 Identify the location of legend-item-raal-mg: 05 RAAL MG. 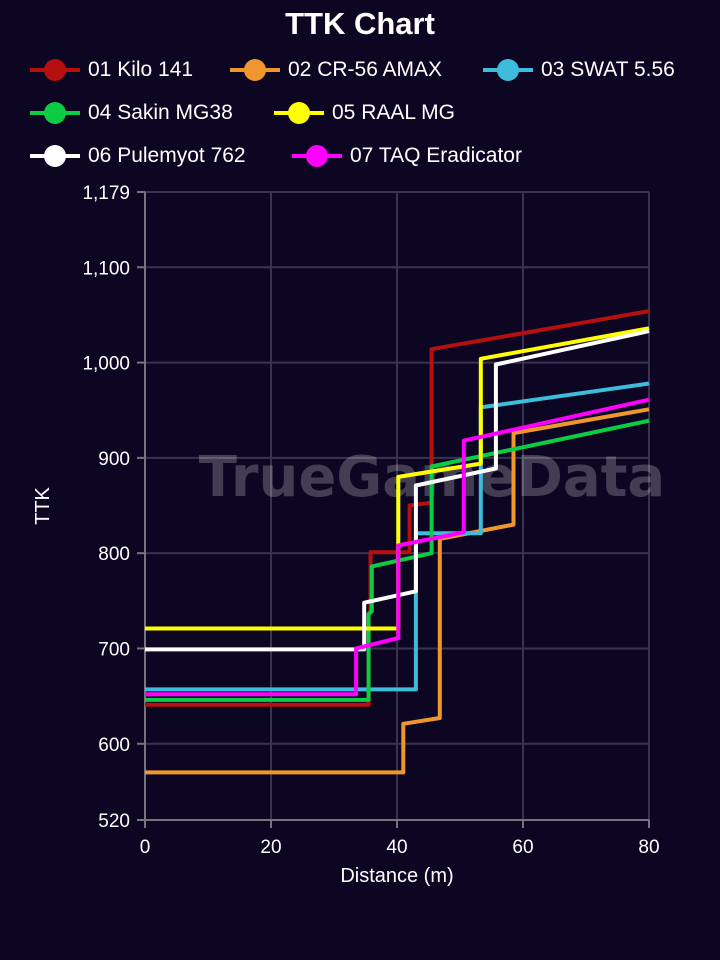
(364, 113).